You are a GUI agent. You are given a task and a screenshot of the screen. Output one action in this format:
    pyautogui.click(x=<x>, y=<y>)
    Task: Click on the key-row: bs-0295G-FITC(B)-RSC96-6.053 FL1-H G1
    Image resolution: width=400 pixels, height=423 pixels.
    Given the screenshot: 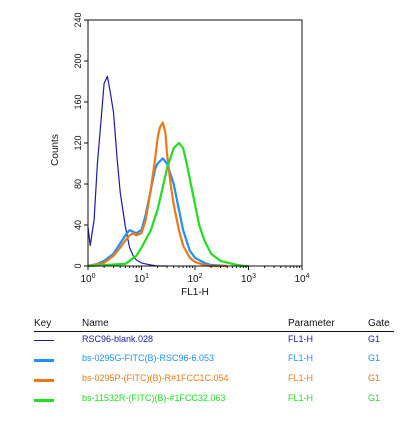 What is the action you would take?
    pyautogui.click(x=200, y=363)
    